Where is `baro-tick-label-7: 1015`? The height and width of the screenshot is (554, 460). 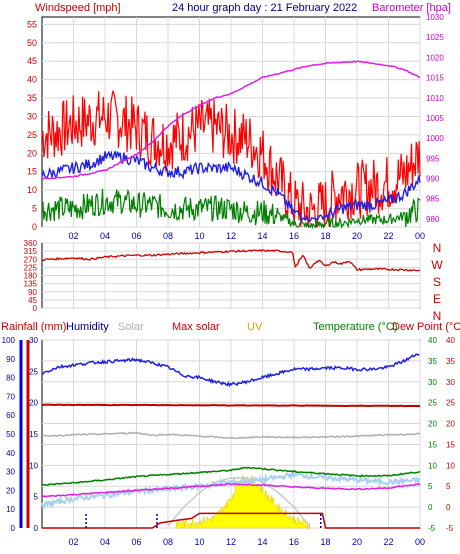 baro-tick-label-7: 1015 is located at coordinates (435, 78).